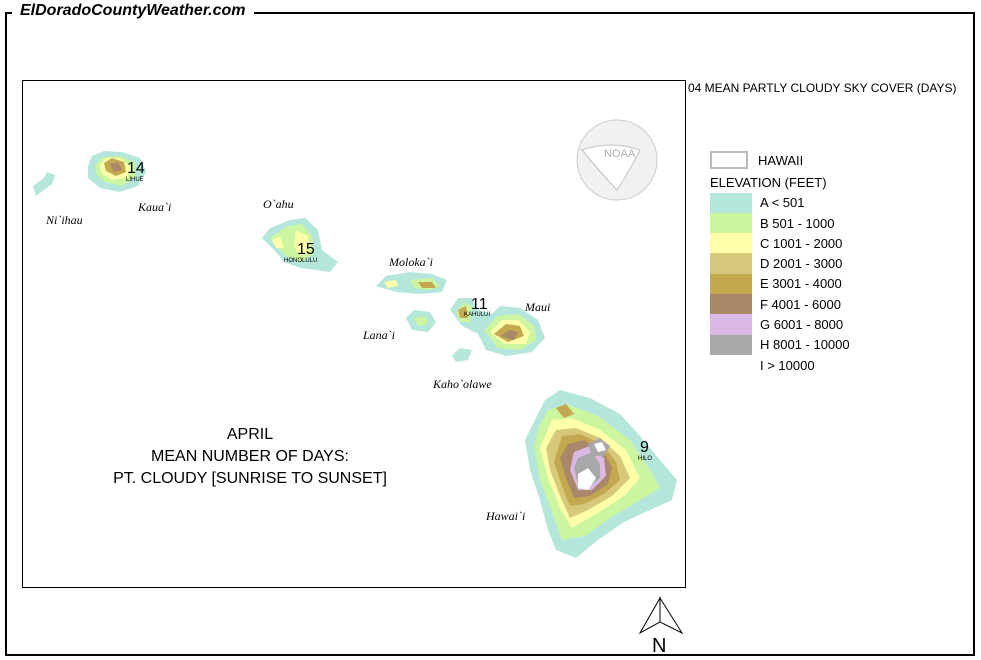  I want to click on island-niihau, so click(44, 184).